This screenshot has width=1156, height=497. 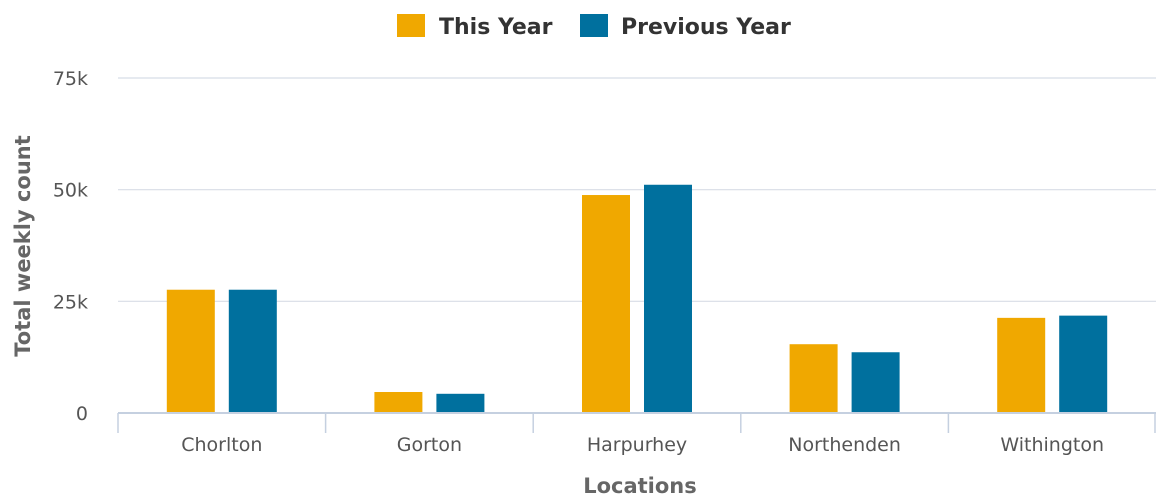 What do you see at coordinates (82, 414) in the screenshot?
I see `y-tick-label: 0` at bounding box center [82, 414].